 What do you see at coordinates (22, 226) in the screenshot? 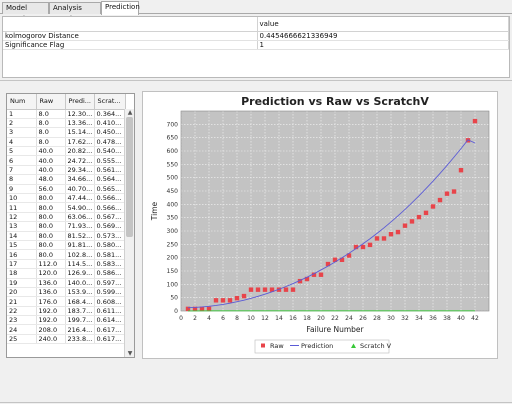
I see `table-cell: 13` at bounding box center [22, 226].